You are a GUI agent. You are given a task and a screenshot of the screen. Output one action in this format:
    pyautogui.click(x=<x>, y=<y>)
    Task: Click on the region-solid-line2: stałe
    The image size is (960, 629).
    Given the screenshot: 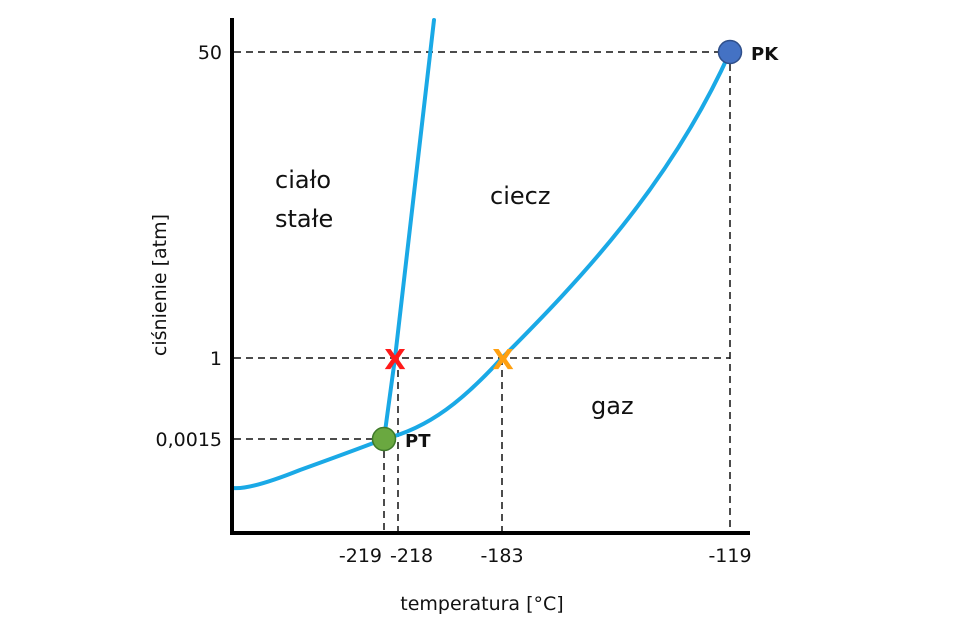 What is the action you would take?
    pyautogui.click(x=304, y=219)
    